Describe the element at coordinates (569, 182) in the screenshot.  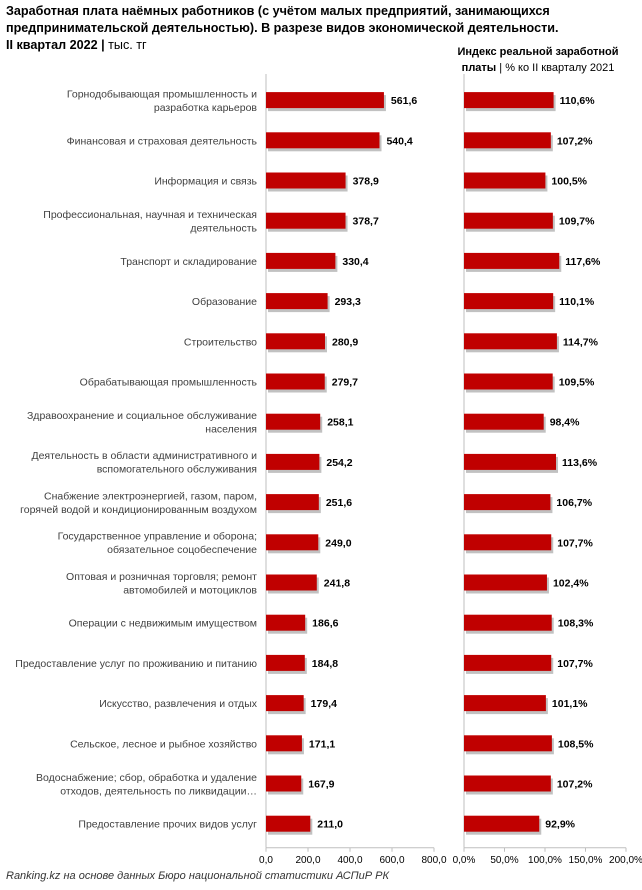
I see `index-value-label: 100,5%` at that location.